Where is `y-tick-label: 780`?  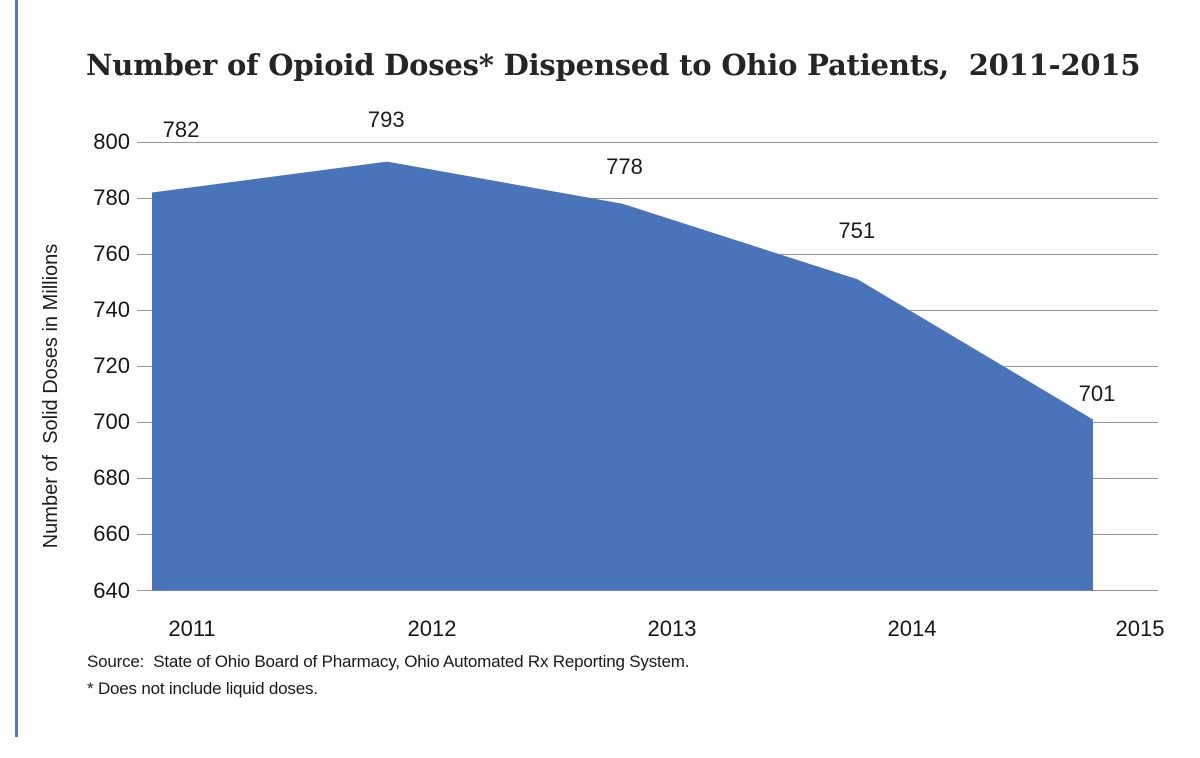 y-tick-label: 780 is located at coordinates (111, 198).